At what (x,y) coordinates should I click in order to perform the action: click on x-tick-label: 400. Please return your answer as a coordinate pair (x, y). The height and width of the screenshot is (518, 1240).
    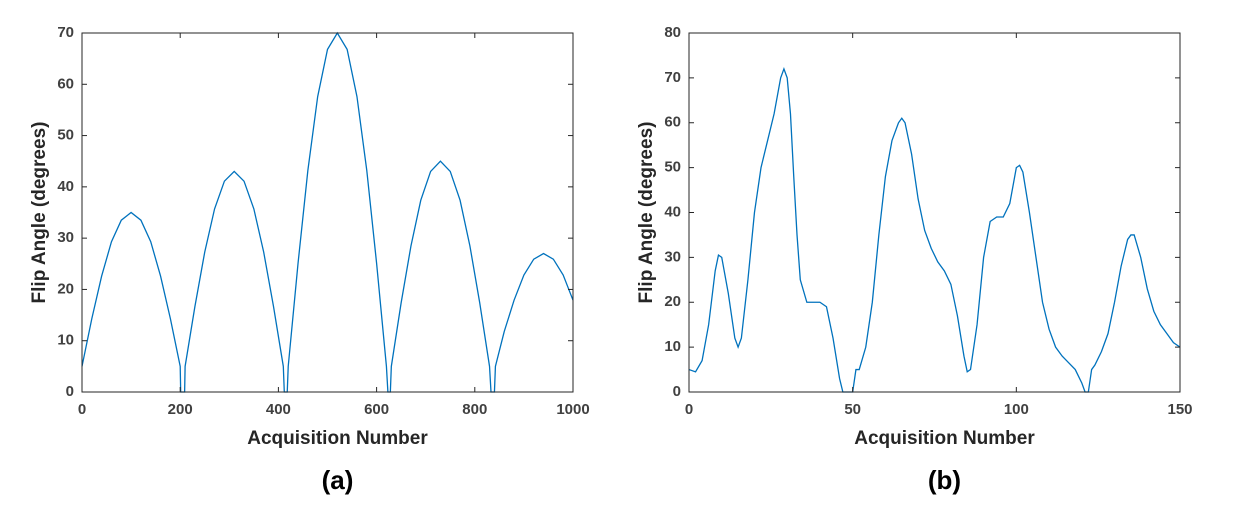
    Looking at the image, I should click on (278, 409).